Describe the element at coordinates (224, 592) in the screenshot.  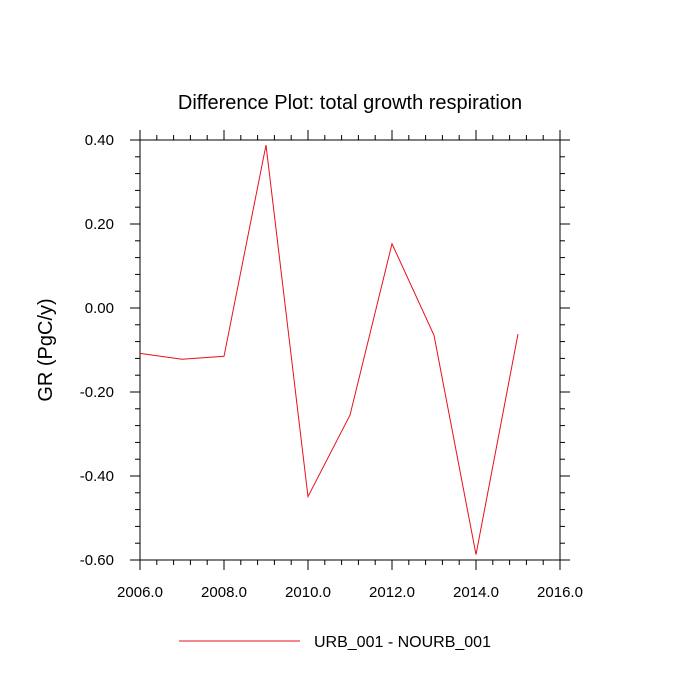
I see `x-tick-label: 2008.0` at that location.